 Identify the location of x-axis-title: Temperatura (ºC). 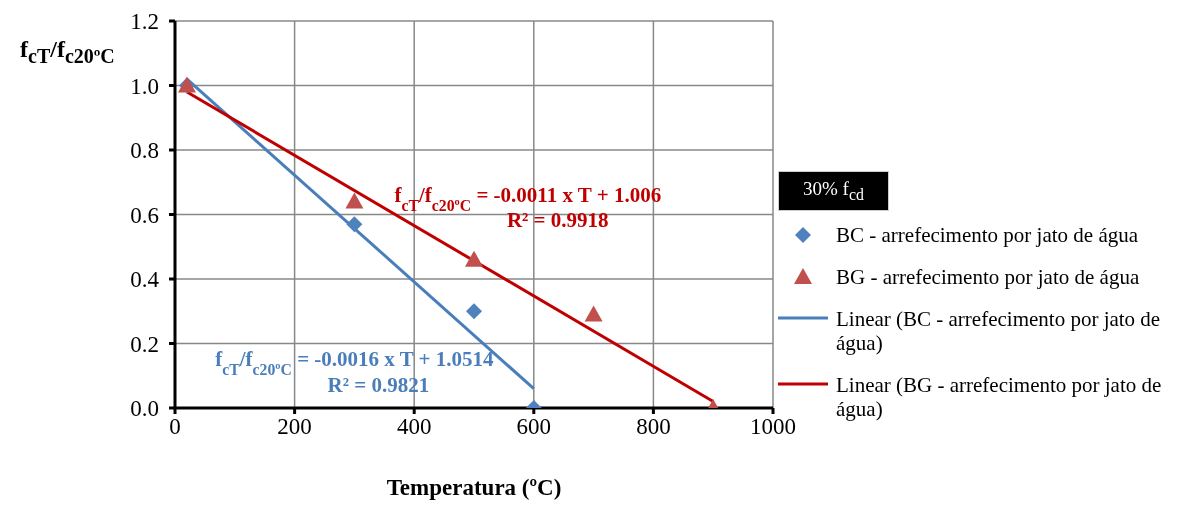
(474, 488).